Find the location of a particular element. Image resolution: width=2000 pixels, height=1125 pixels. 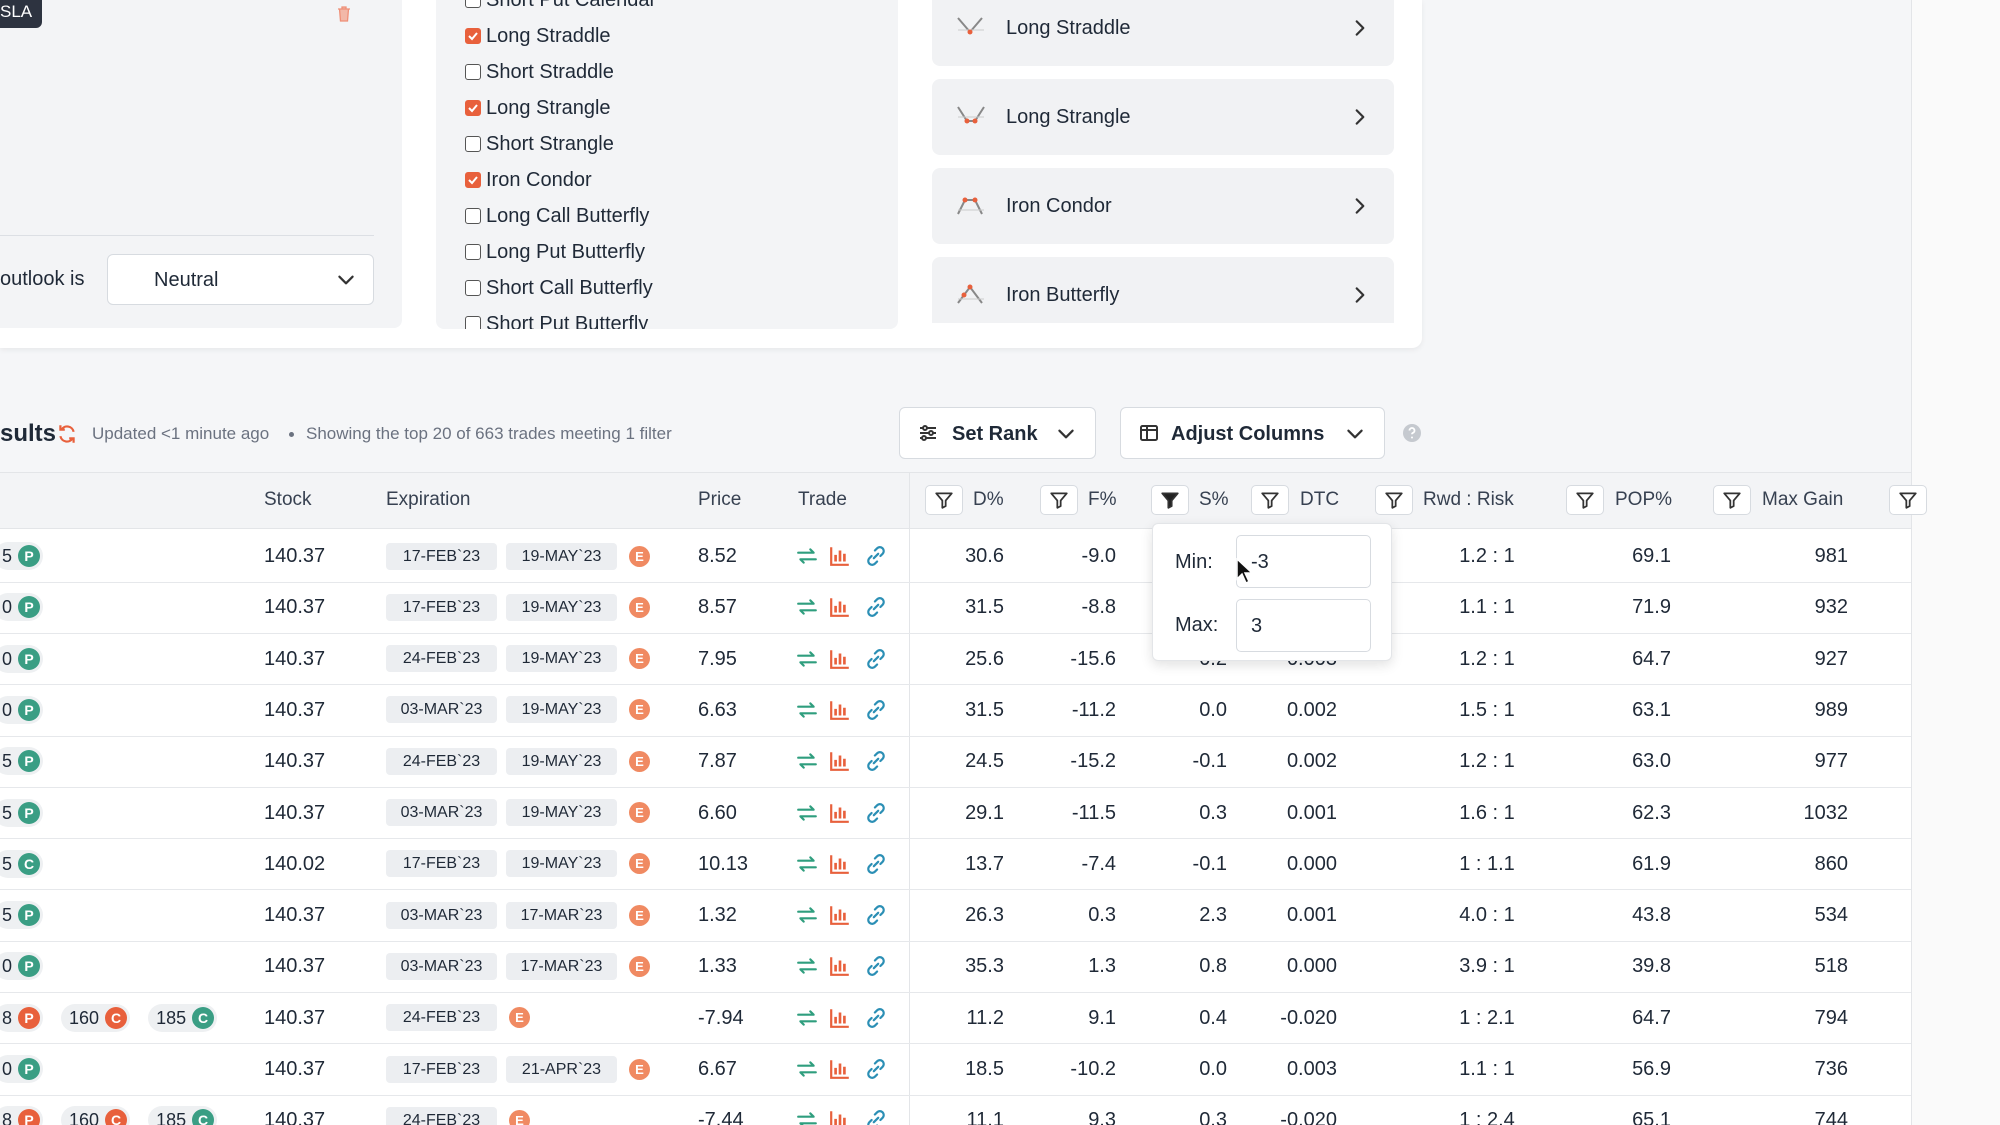

column-header: Trade is located at coordinates (822, 499).